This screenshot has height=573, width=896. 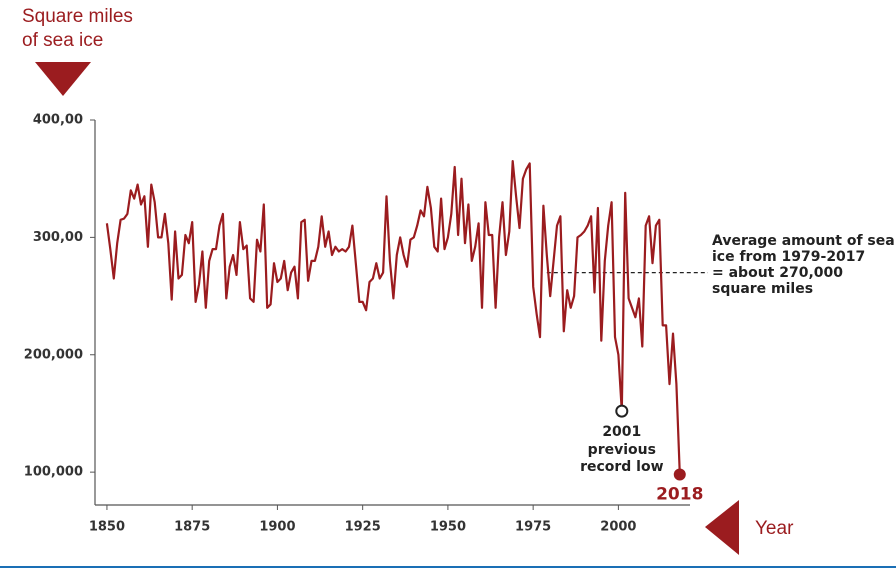 What do you see at coordinates (621, 432) in the screenshot?
I see `record-low-label: 2001` at bounding box center [621, 432].